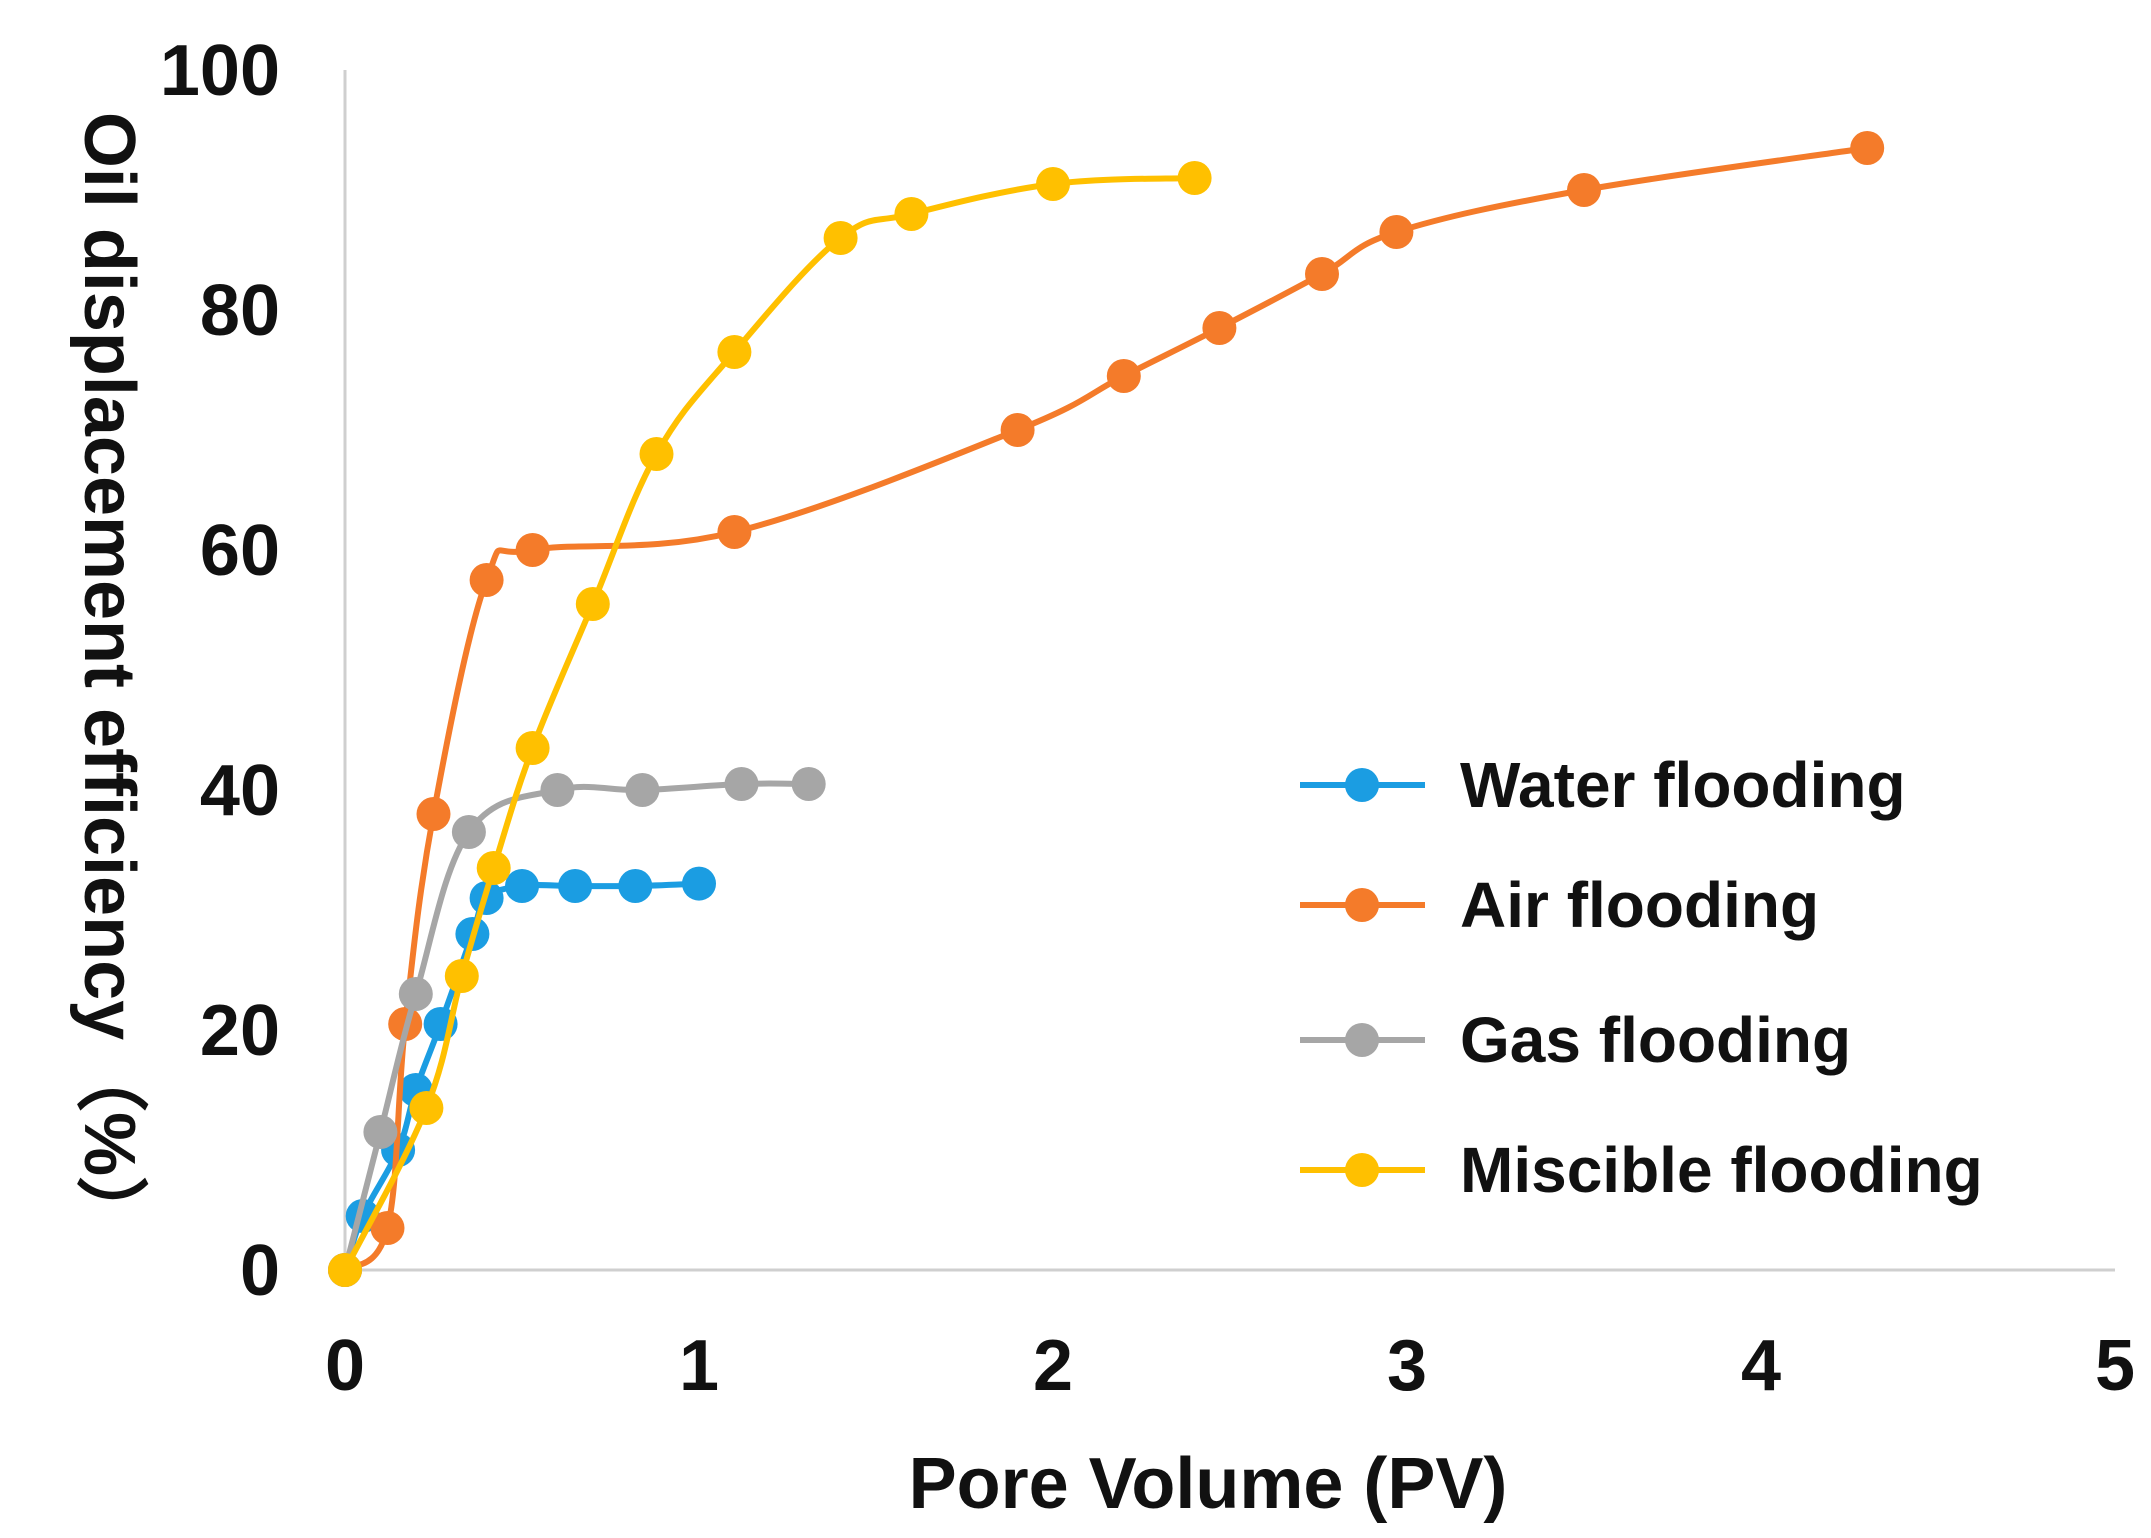 Image resolution: width=2151 pixels, height=1538 pixels. What do you see at coordinates (240, 311) in the screenshot?
I see `y-tick-label: 80` at bounding box center [240, 311].